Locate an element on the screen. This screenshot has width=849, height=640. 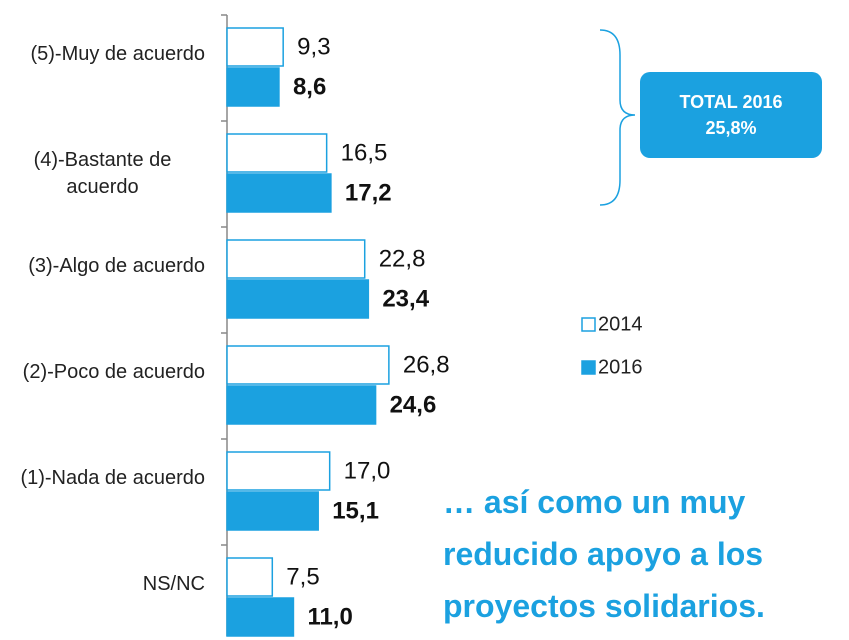
value-label: 17,2 is located at coordinates (368, 192).